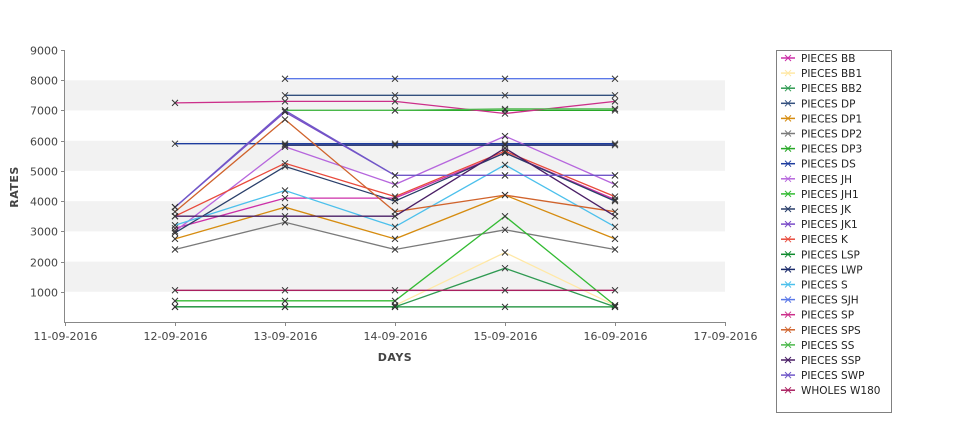 The height and width of the screenshot is (429, 975). What do you see at coordinates (831, 119) in the screenshot?
I see `legend-label: PIECES DP1` at bounding box center [831, 119].